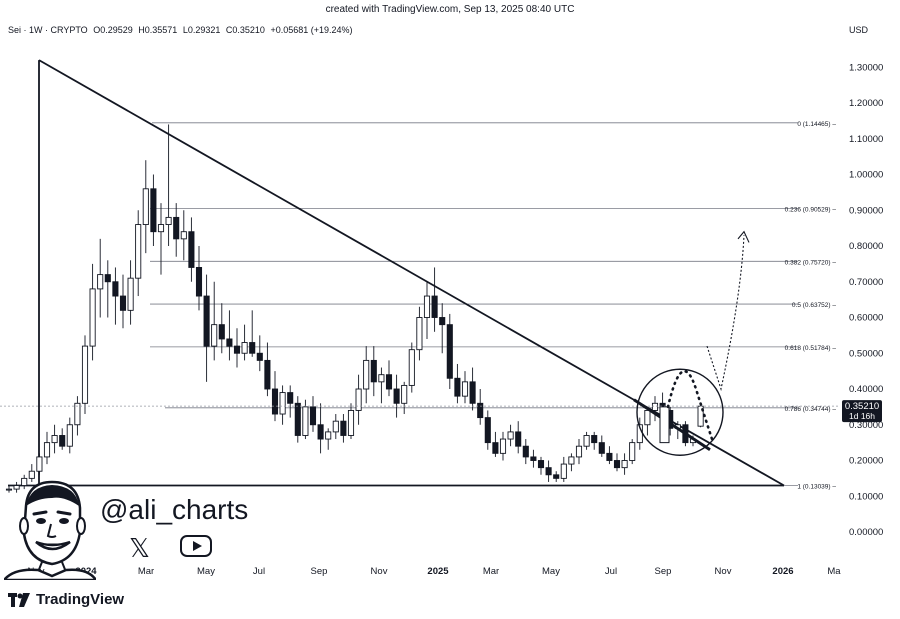 Image resolution: width=900 pixels, height=619 pixels. Describe the element at coordinates (48, 30) in the screenshot. I see `symbol-name: Sei · 1W · CRYPTO` at that location.